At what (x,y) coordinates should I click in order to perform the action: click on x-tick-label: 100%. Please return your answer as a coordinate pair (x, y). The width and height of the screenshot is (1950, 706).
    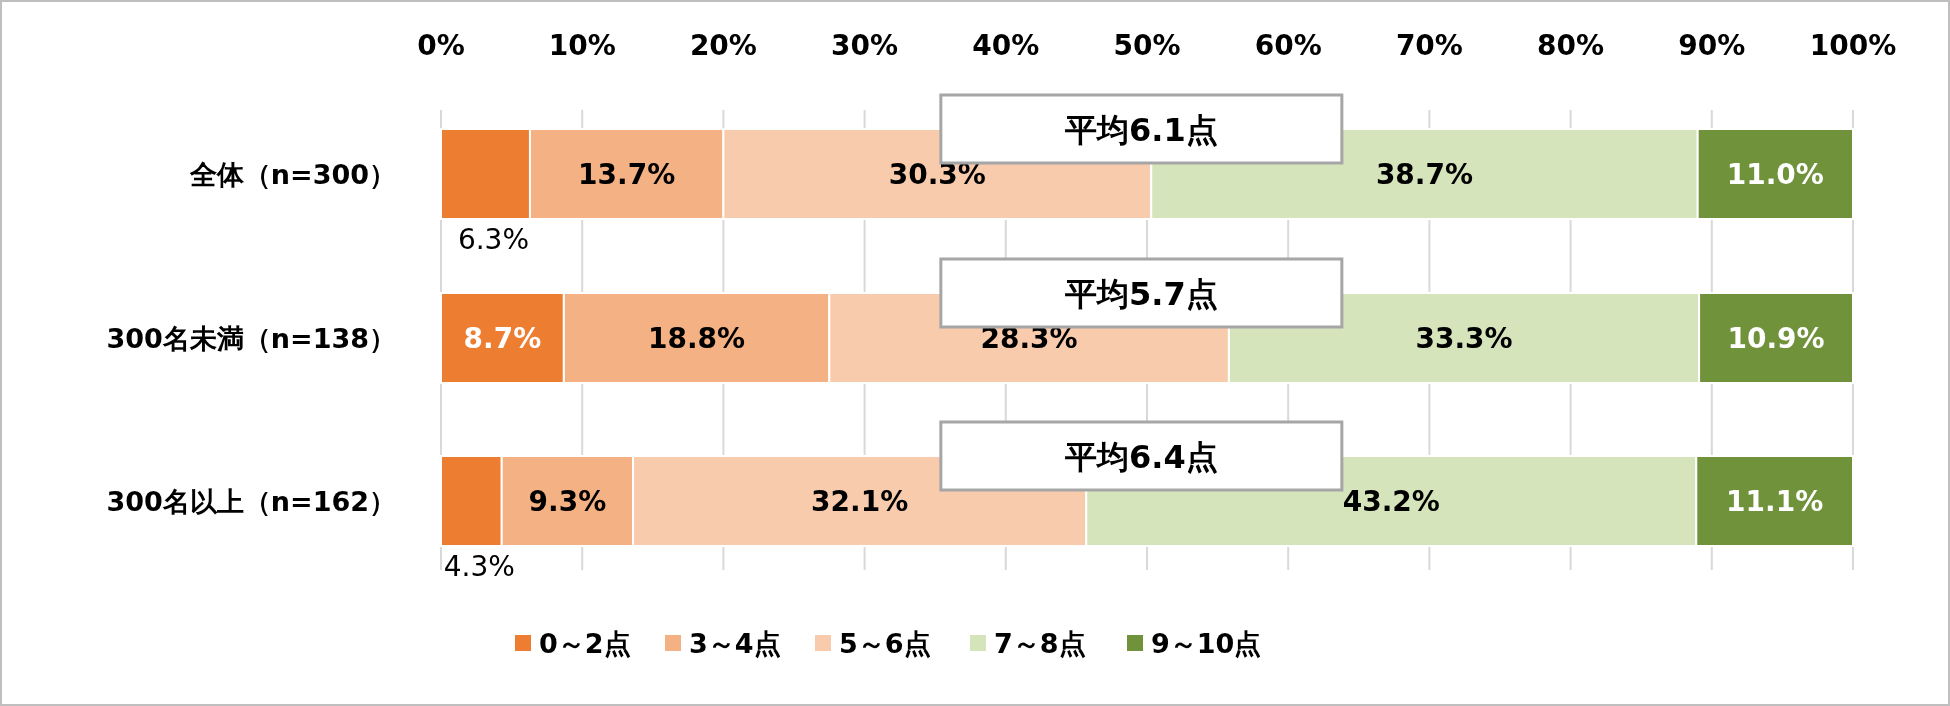
    Looking at the image, I should click on (1853, 45).